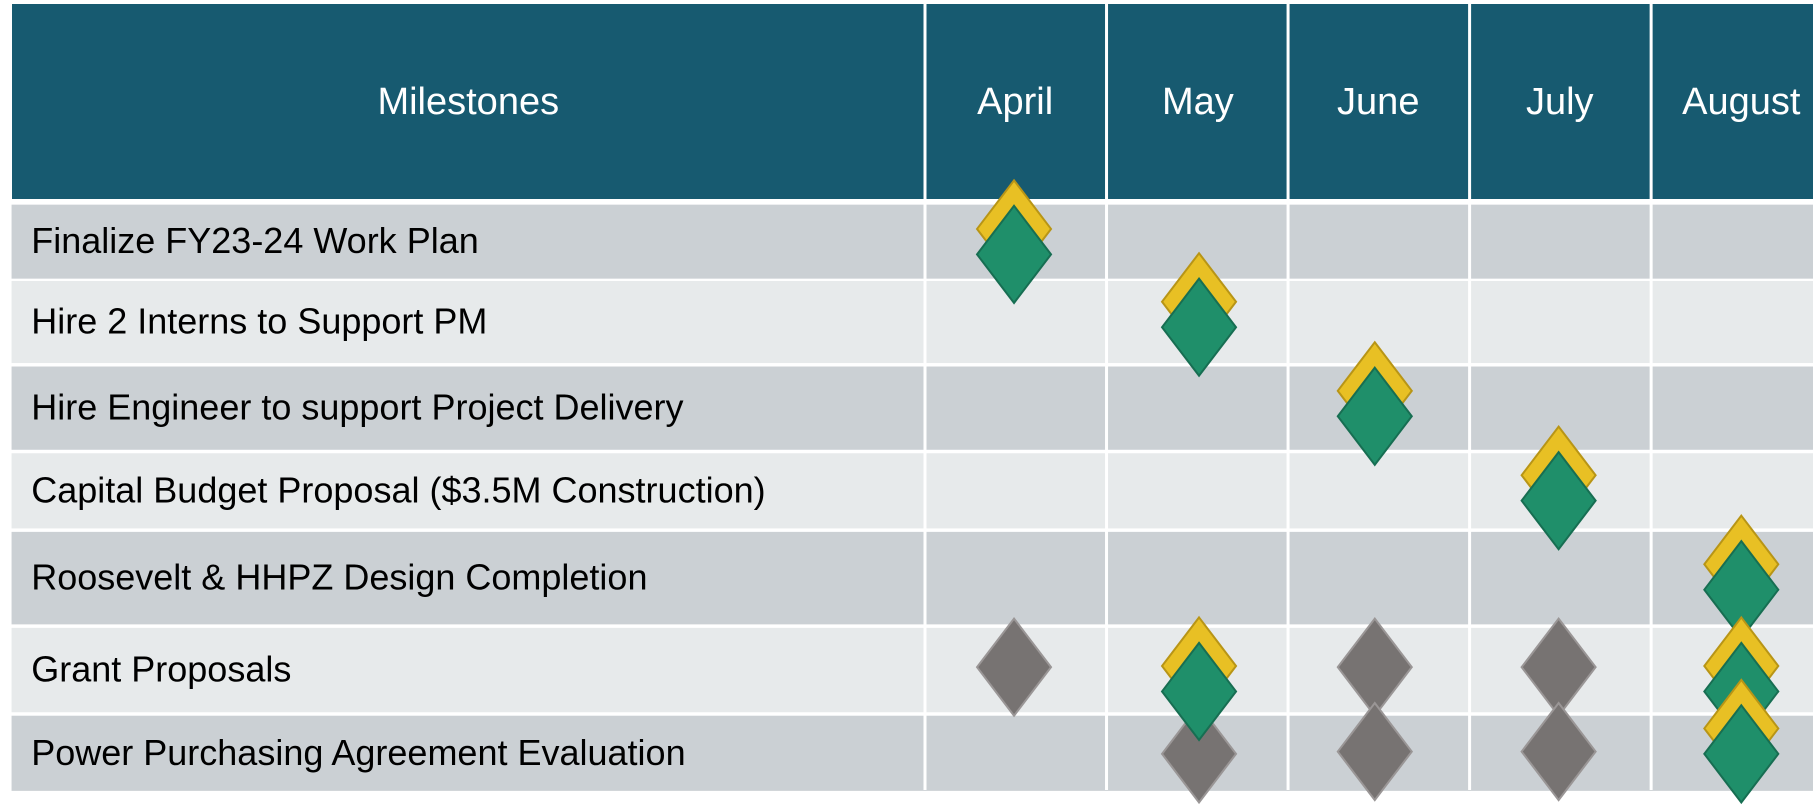 This screenshot has height=805, width=1813. Describe the element at coordinates (1378, 102) in the screenshot. I see `month-header: June` at that location.